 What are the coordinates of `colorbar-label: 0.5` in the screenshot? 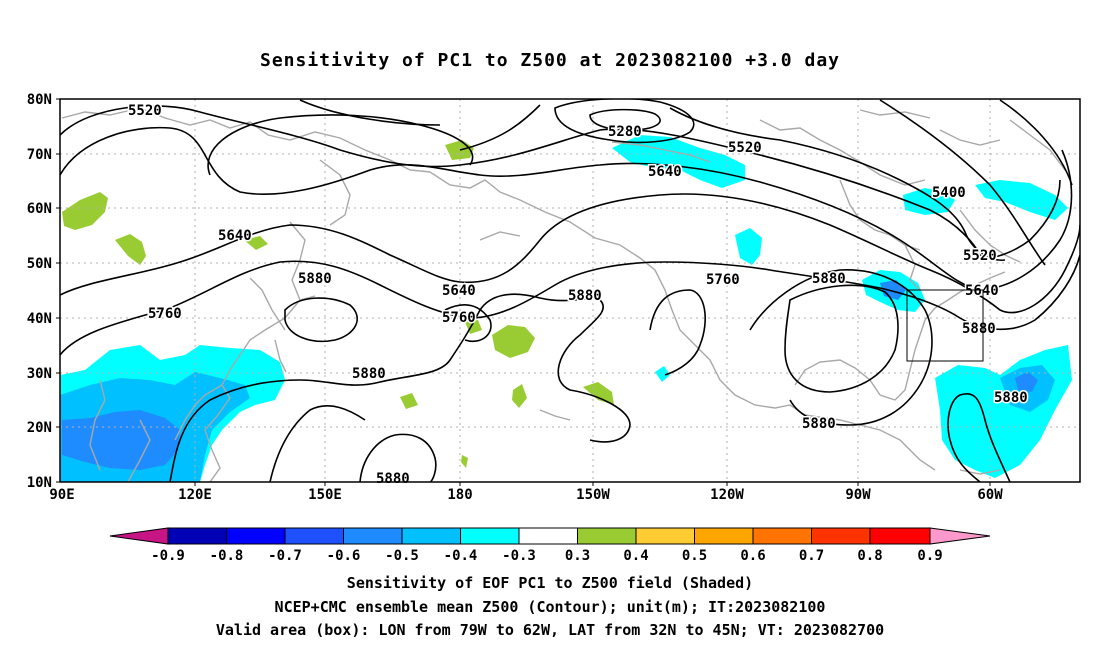 It's located at (694, 556).